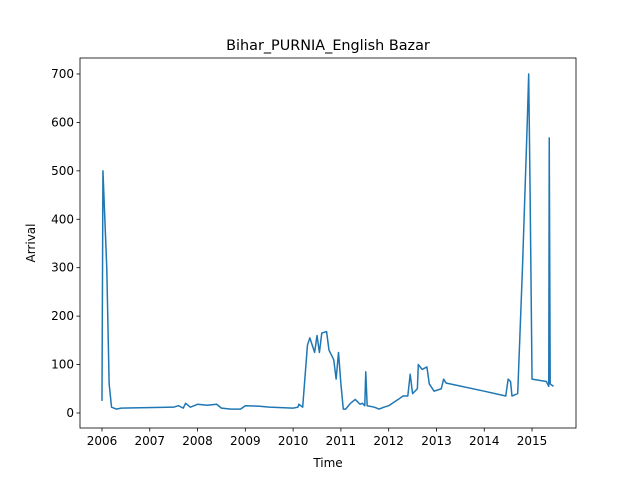 Image resolution: width=640 pixels, height=480 pixels. I want to click on x-tick-label: 2011, so click(341, 441).